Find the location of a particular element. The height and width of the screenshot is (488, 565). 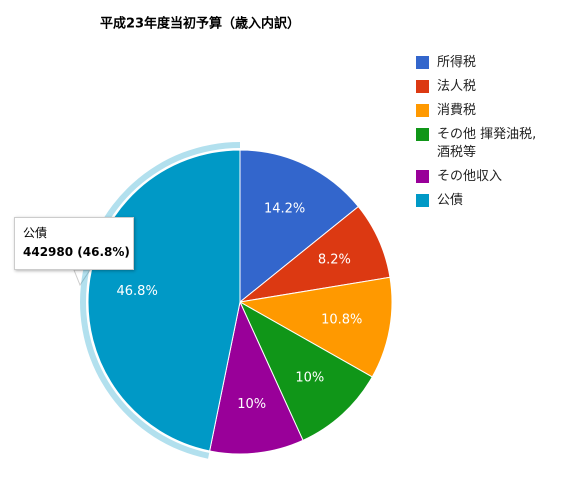

slice-label: 46.8% is located at coordinates (137, 291).